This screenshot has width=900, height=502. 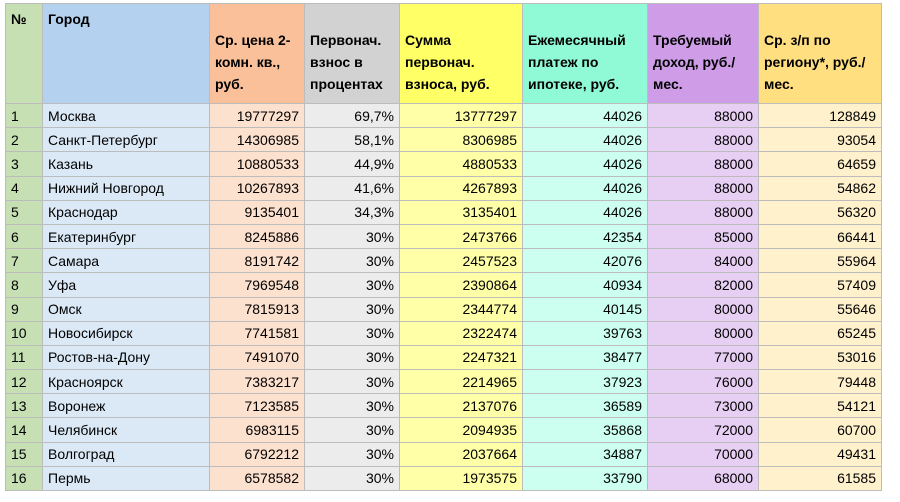 What do you see at coordinates (461, 236) in the screenshot?
I see `cell-down-payment-sum: 2473766` at bounding box center [461, 236].